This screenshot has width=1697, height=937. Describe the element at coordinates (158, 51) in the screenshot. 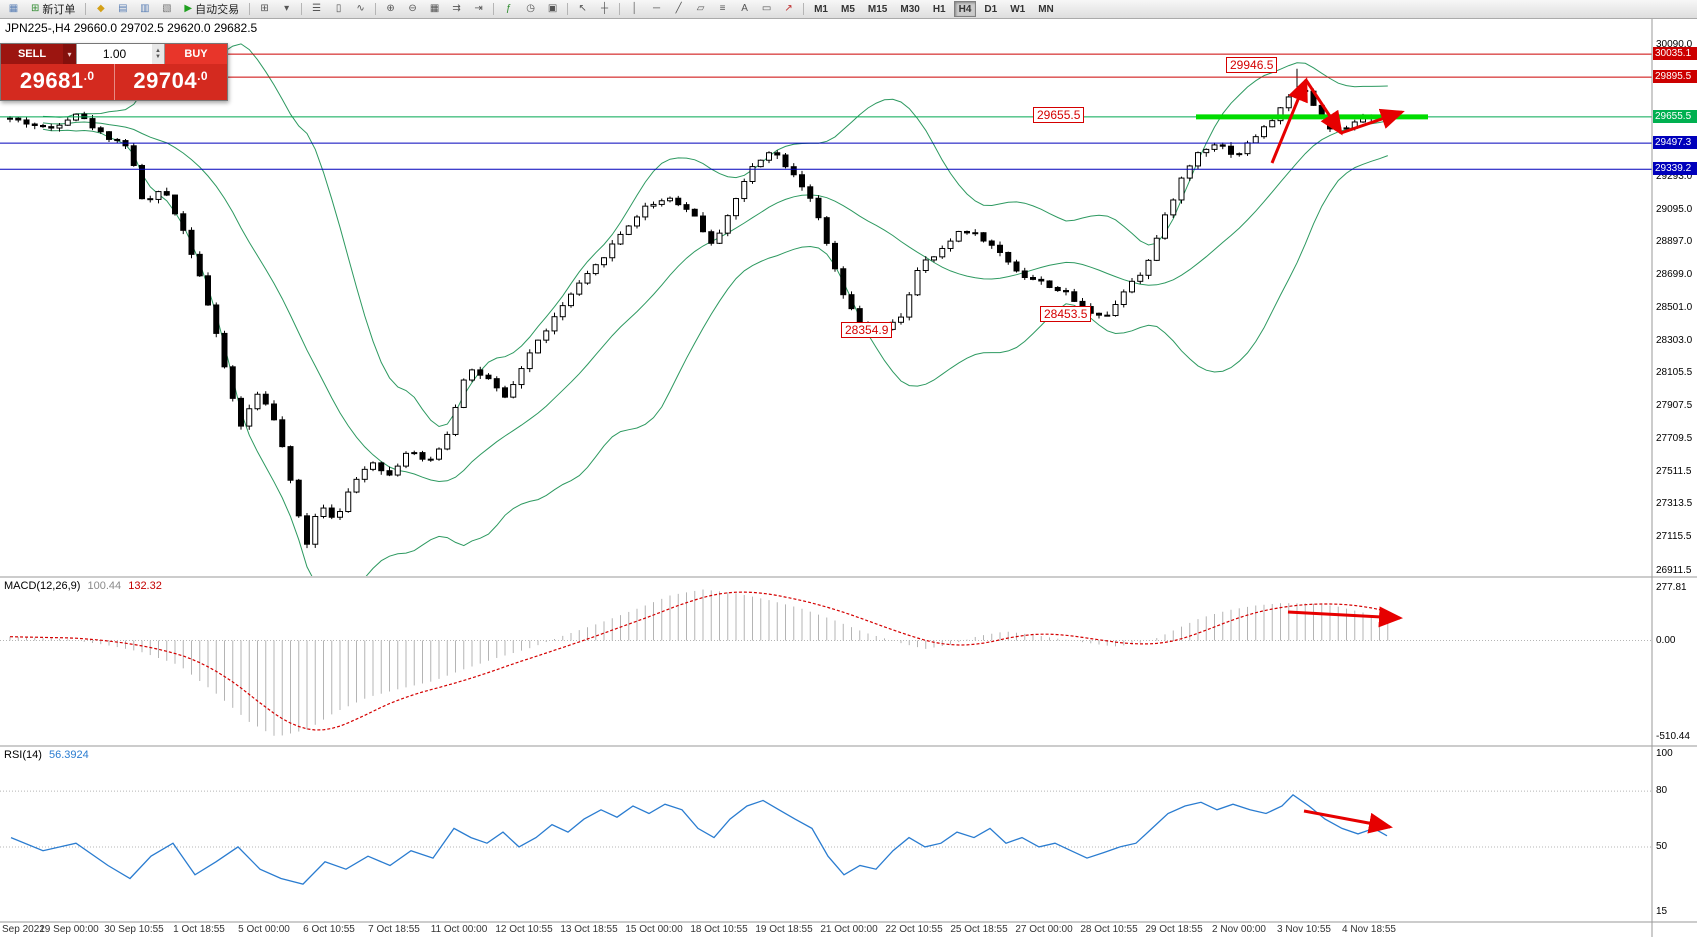

I see `spin-up-icon: ▲` at that location.